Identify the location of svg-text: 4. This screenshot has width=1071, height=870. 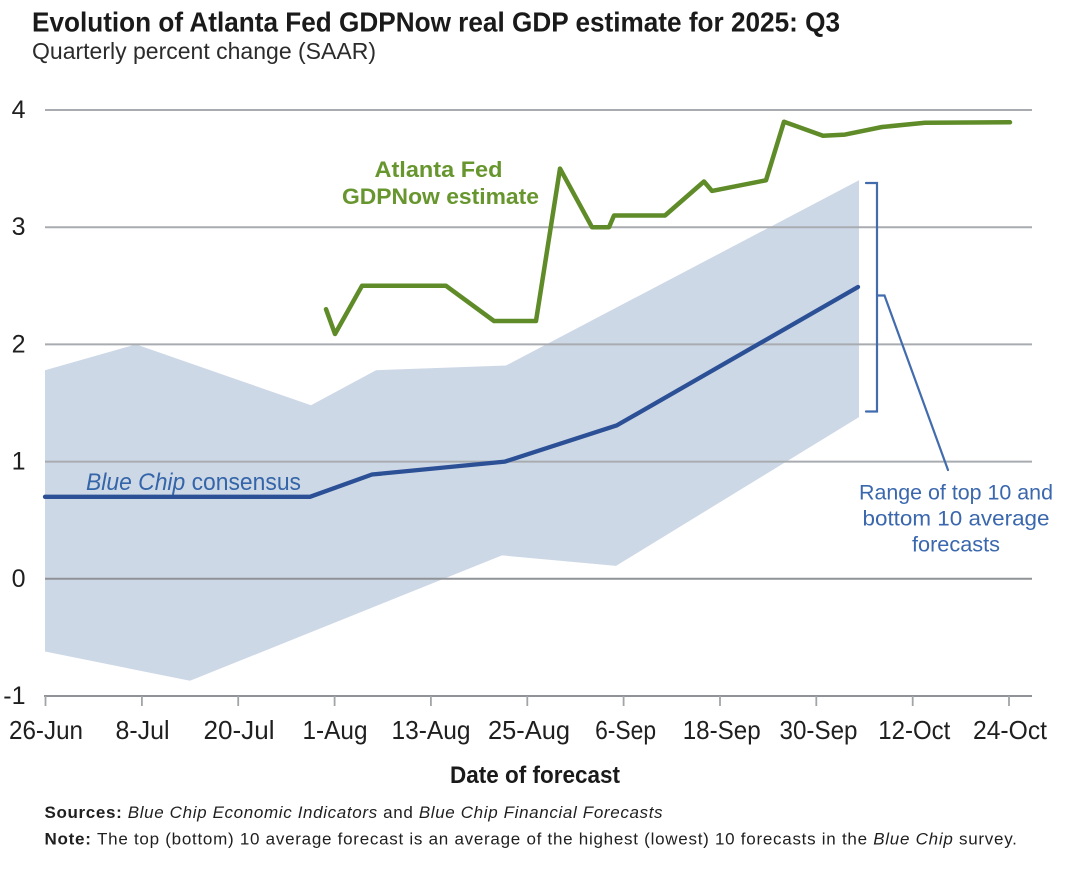
(19, 110).